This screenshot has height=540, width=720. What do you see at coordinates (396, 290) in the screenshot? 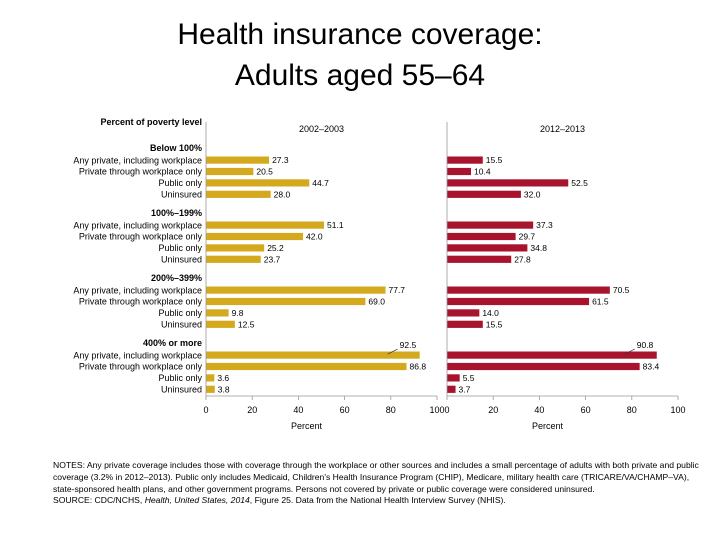
I see `data-label: 77.7` at bounding box center [396, 290].